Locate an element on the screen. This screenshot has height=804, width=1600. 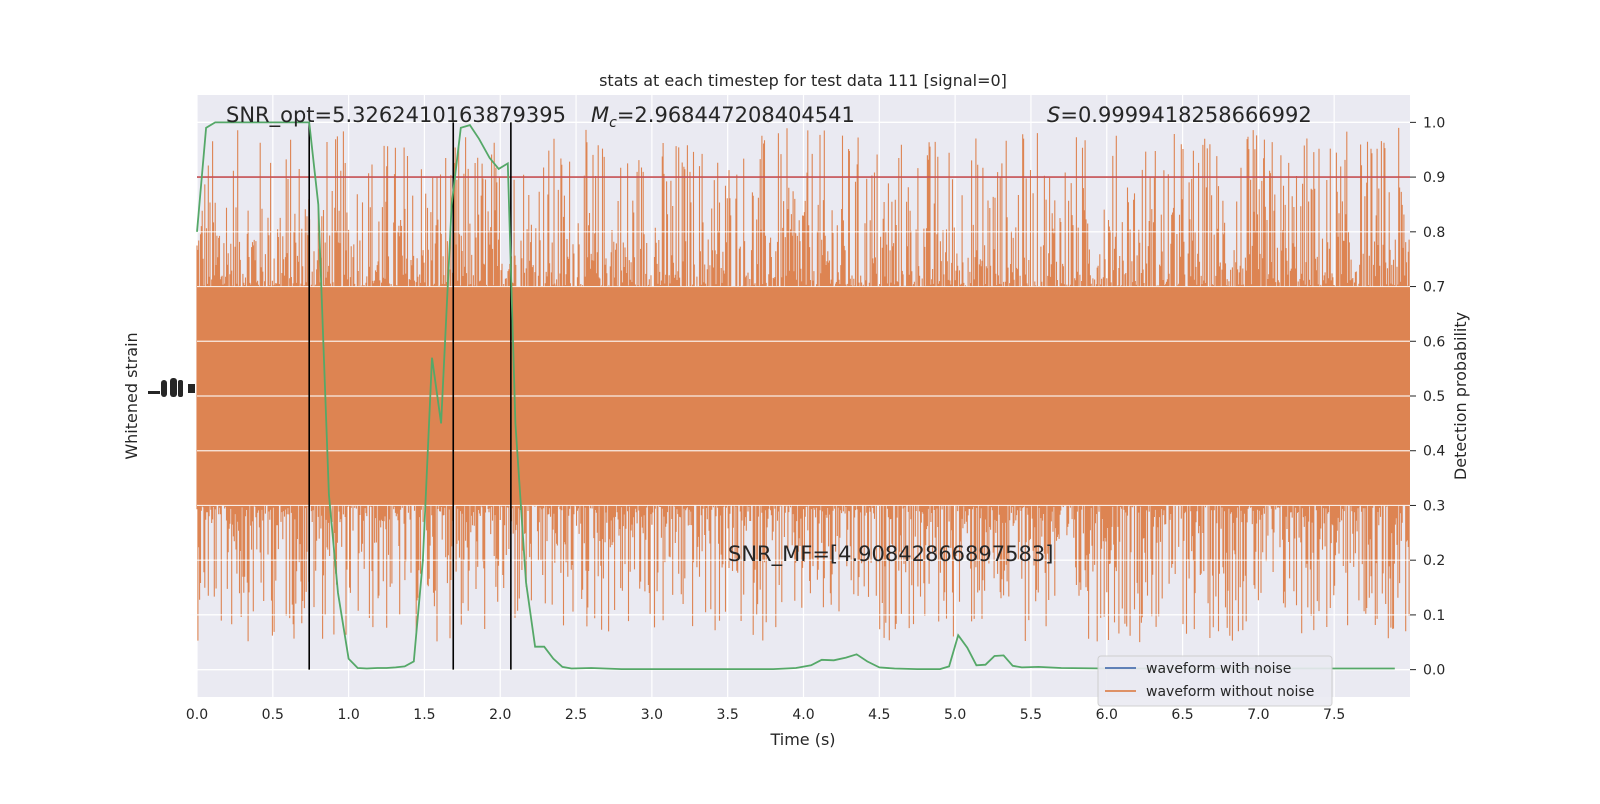
x-tick-label: 0.0 is located at coordinates (197, 715).